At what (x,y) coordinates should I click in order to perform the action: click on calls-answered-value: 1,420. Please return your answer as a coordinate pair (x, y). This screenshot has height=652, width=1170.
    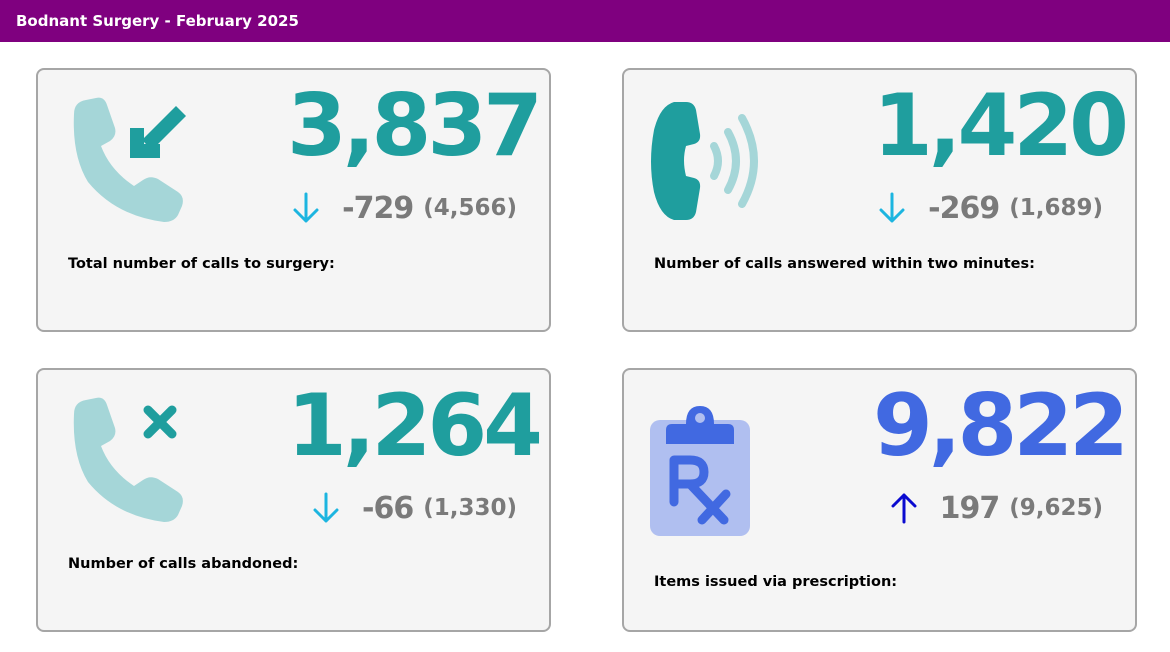
    Looking at the image, I should click on (1000, 126).